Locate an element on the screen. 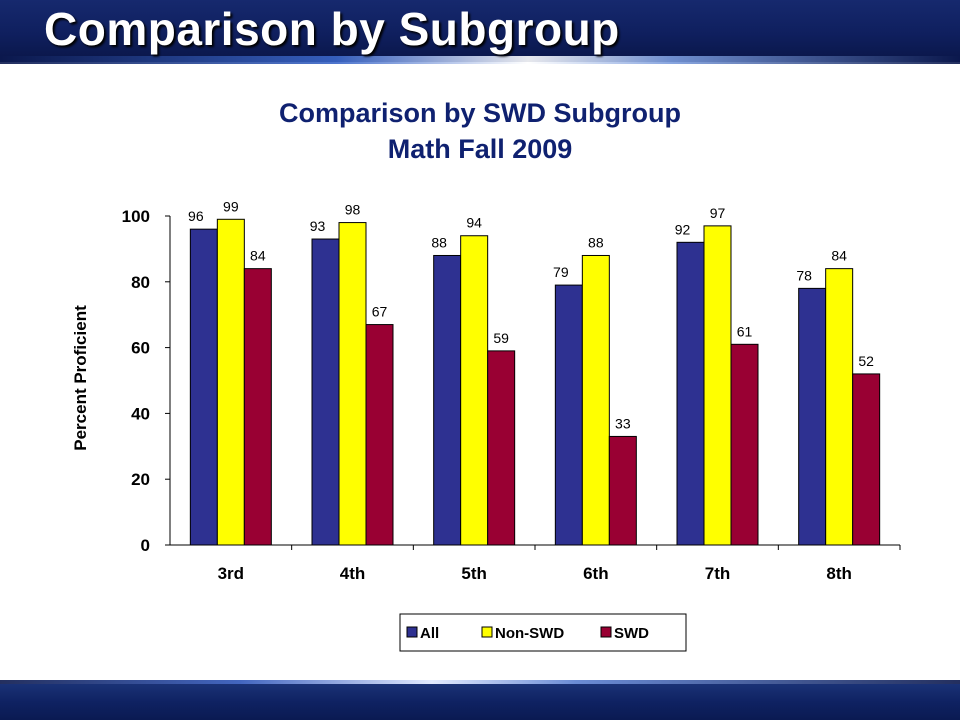 The image size is (960, 720). data-label: 79 is located at coordinates (561, 272).